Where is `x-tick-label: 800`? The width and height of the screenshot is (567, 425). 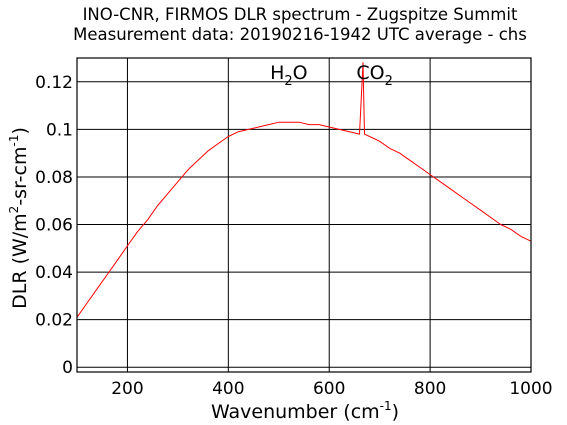 x-tick-label: 800 is located at coordinates (430, 389).